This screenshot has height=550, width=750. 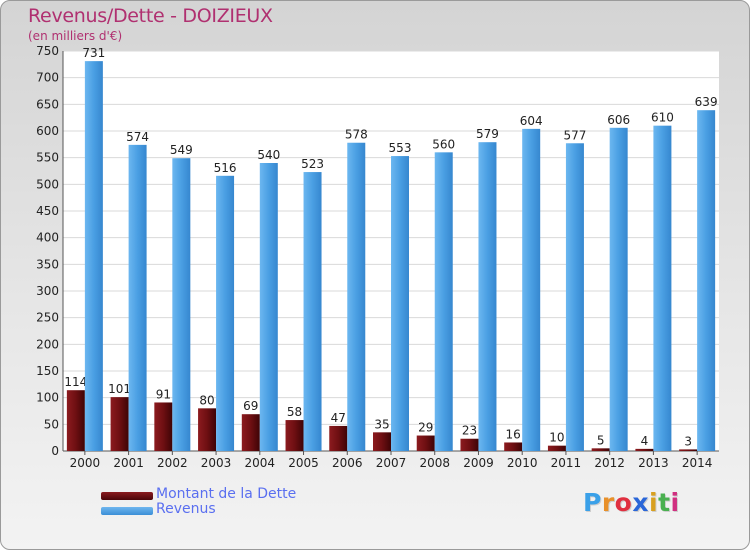 What do you see at coordinates (55, 451) in the screenshot?
I see `y-tick-label: 0` at bounding box center [55, 451].